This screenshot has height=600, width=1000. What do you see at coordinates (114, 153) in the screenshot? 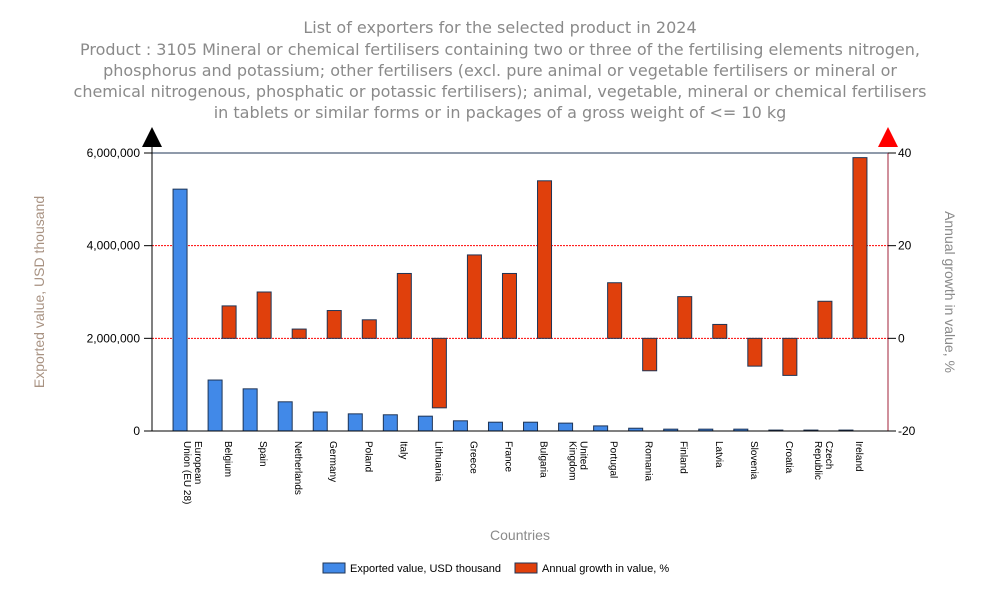
I see `left-tick-label: 6,000,000` at bounding box center [114, 153].